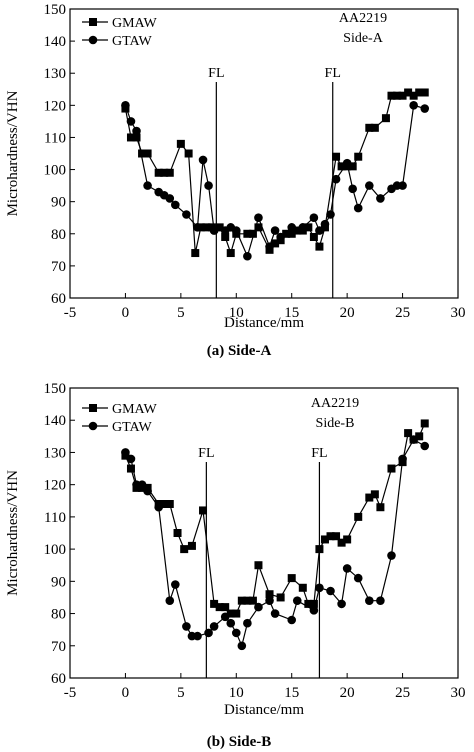  Describe the element at coordinates (181, 313) in the screenshot. I see `x-tick-label: 5` at that location.